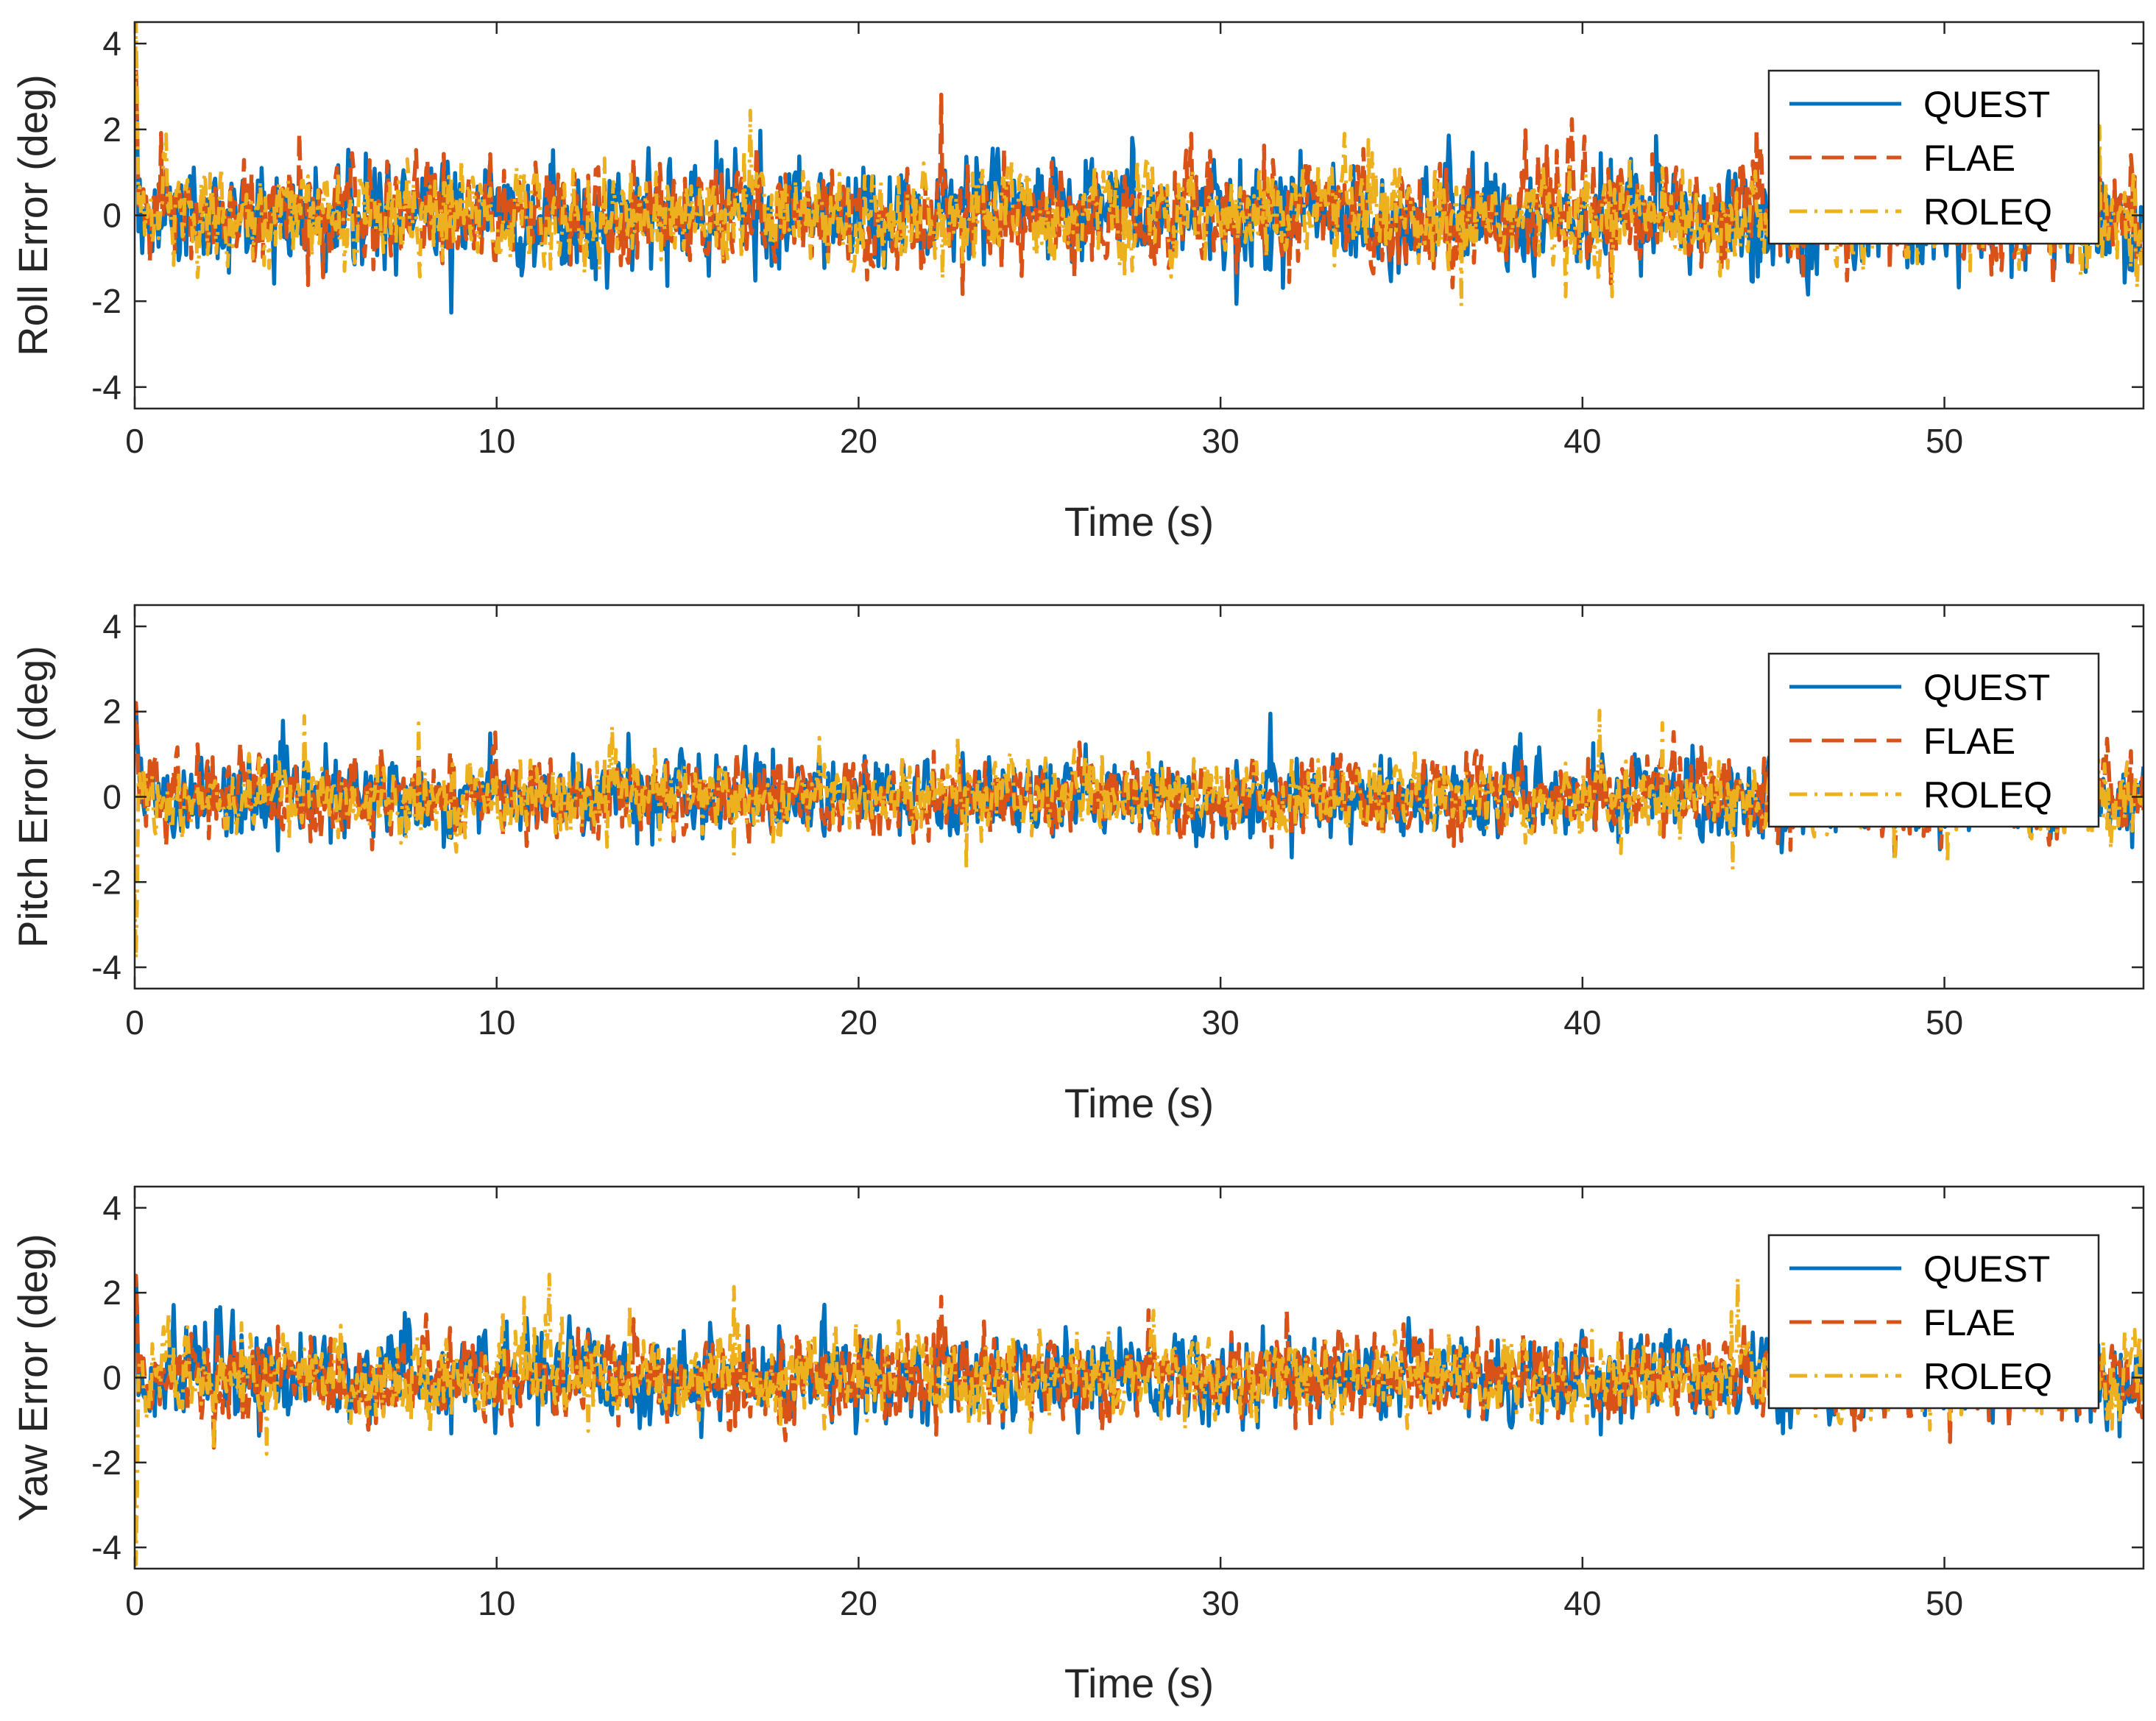 The image size is (2156, 1721). What do you see at coordinates (33, 215) in the screenshot?
I see `y-axis-label: Roll Error (deg)` at bounding box center [33, 215].